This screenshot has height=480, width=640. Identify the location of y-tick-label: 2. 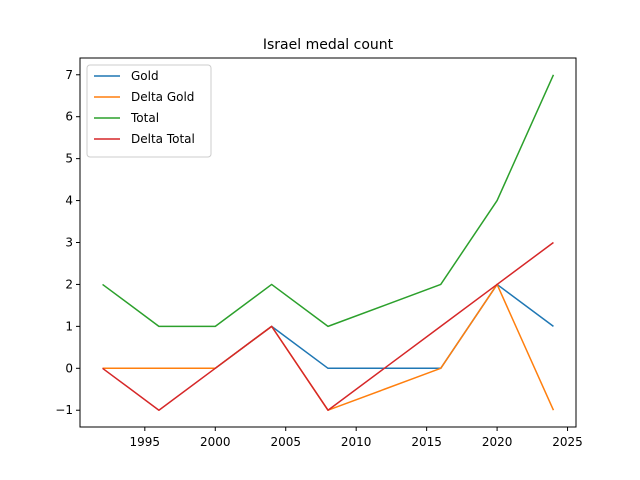
(69, 284).